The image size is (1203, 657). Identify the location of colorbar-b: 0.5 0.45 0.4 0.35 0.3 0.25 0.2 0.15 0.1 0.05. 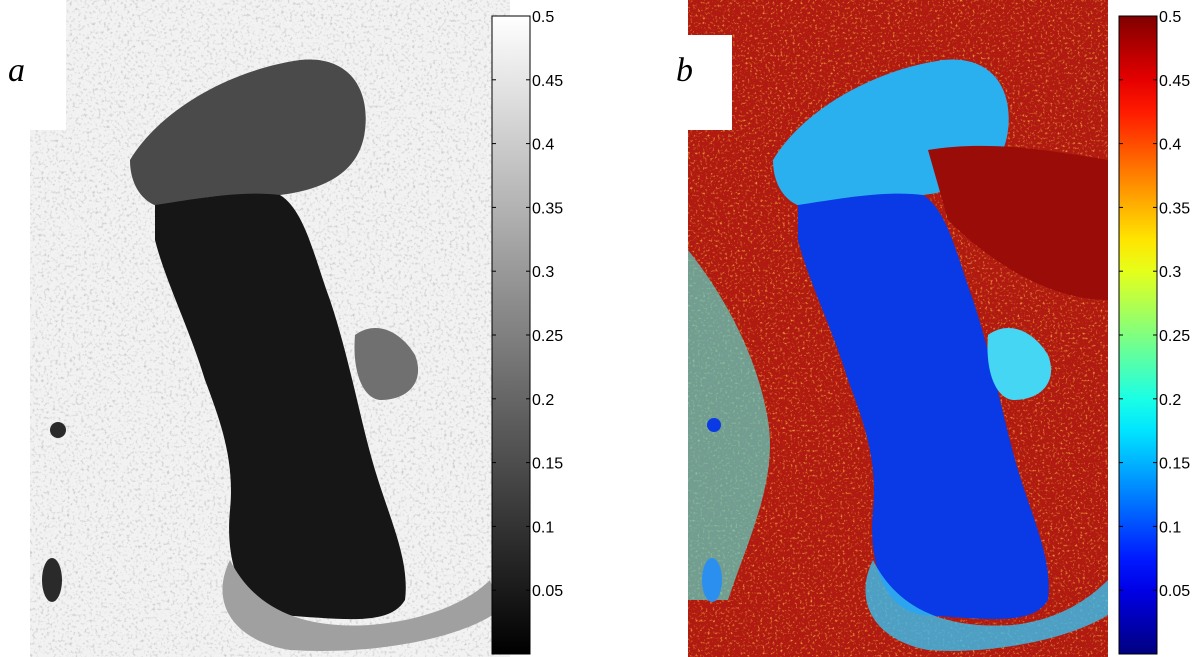
(1154, 332).